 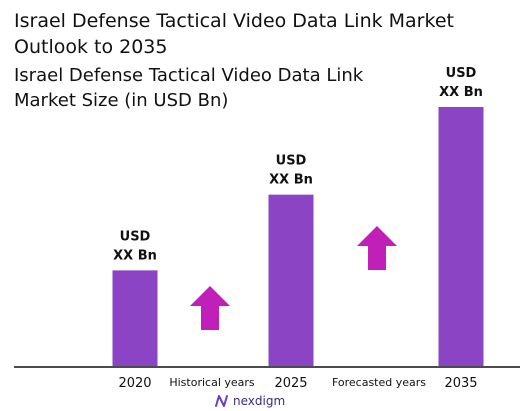 I want to click on historical-years-label: Historical years, so click(x=212, y=382).